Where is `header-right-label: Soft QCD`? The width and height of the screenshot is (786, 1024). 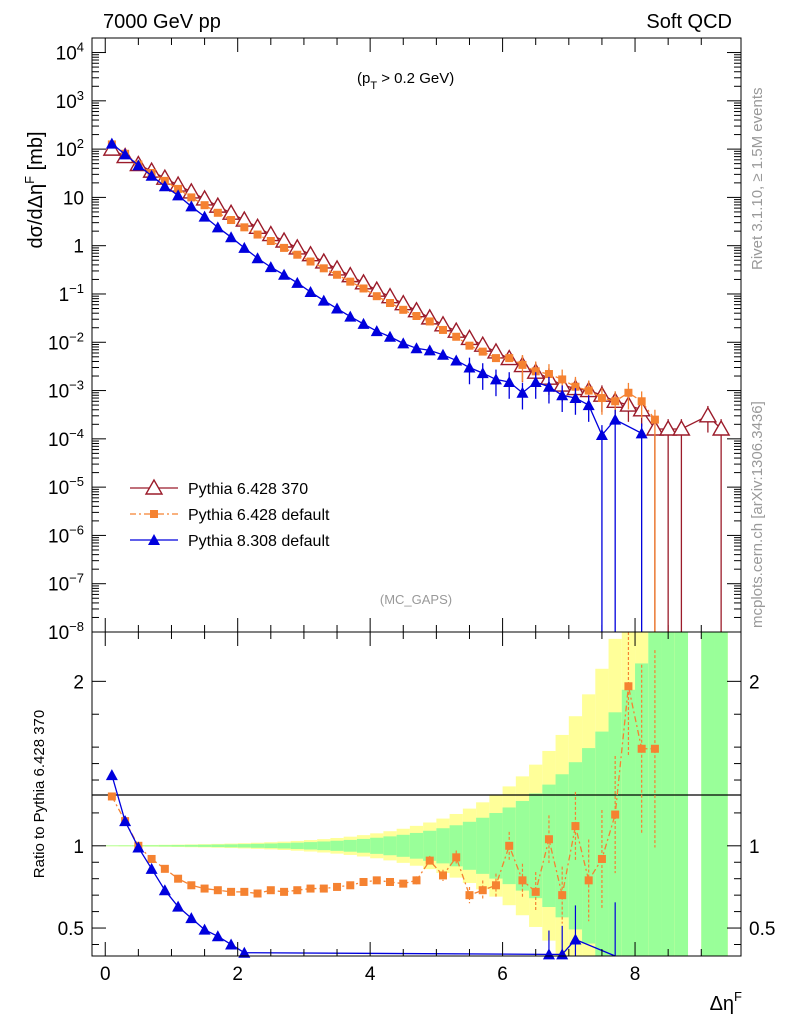
header-right-label: Soft QCD is located at coordinates (689, 22).